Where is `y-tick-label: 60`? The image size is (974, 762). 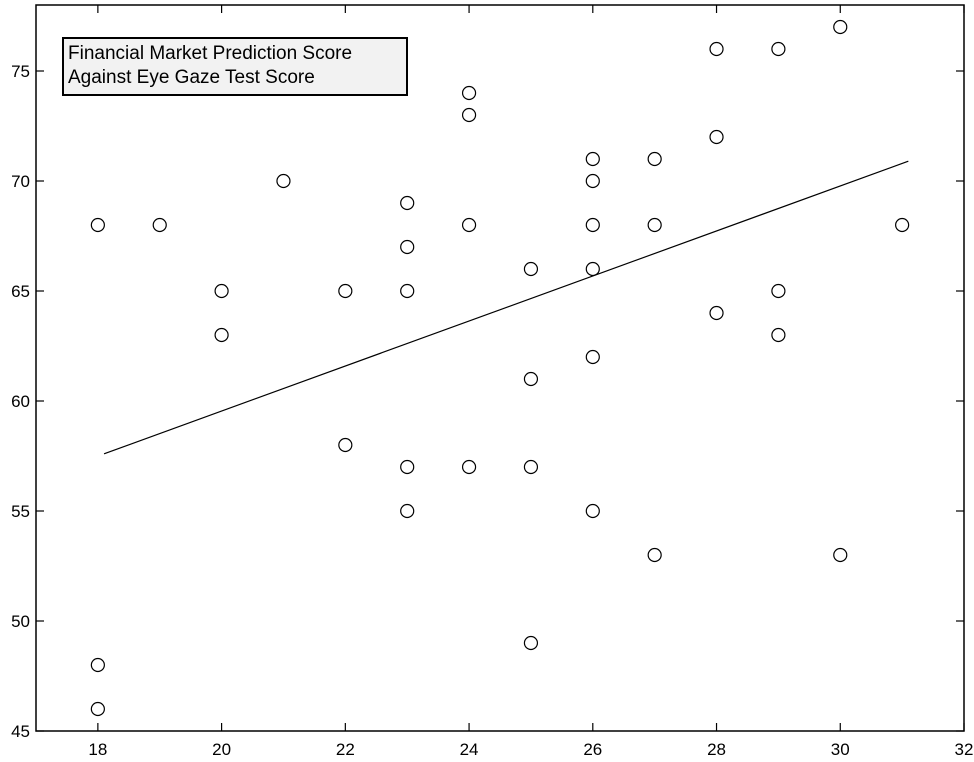 y-tick-label: 60 is located at coordinates (20, 401).